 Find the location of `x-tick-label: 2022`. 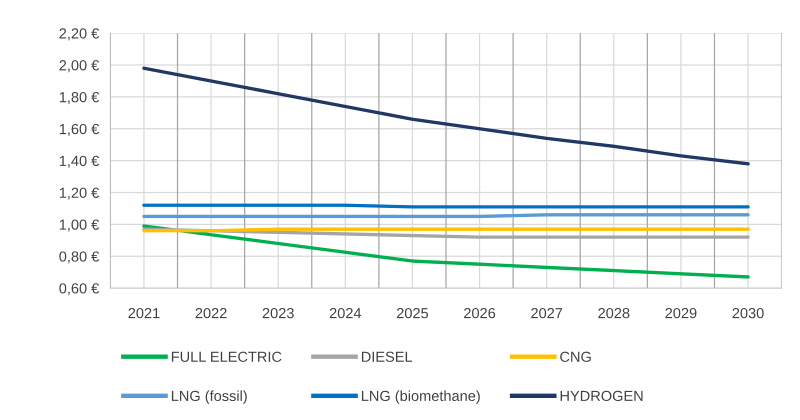

x-tick-label: 2022 is located at coordinates (211, 313).